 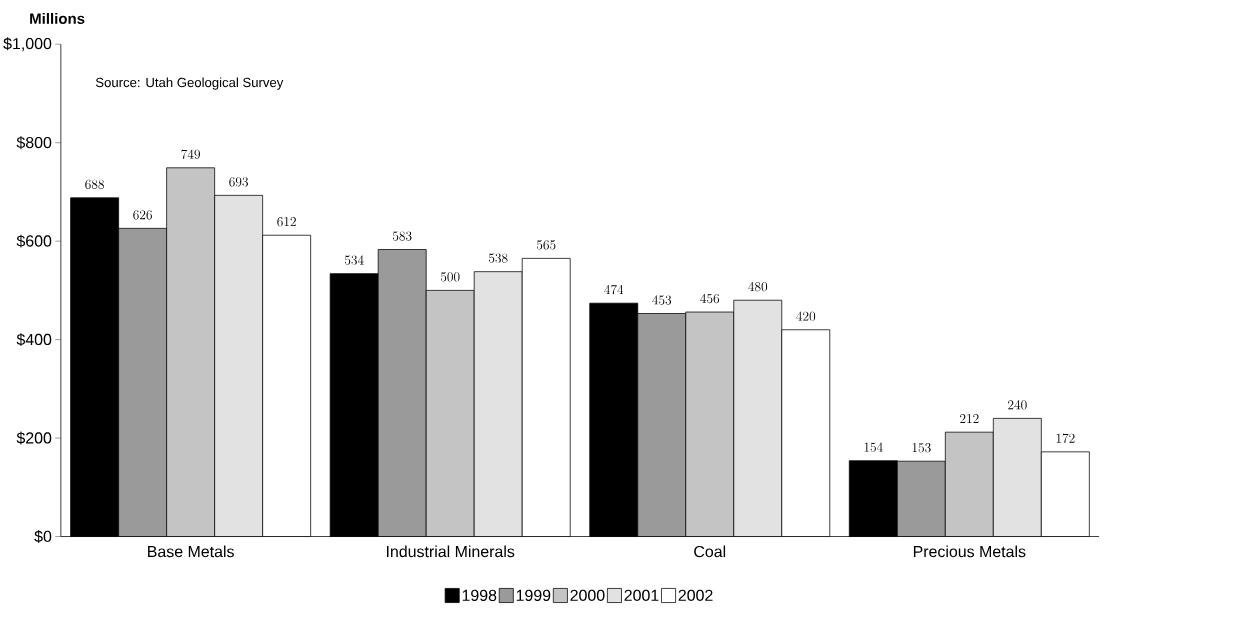 I want to click on legend-label: 2001, so click(x=641, y=595).